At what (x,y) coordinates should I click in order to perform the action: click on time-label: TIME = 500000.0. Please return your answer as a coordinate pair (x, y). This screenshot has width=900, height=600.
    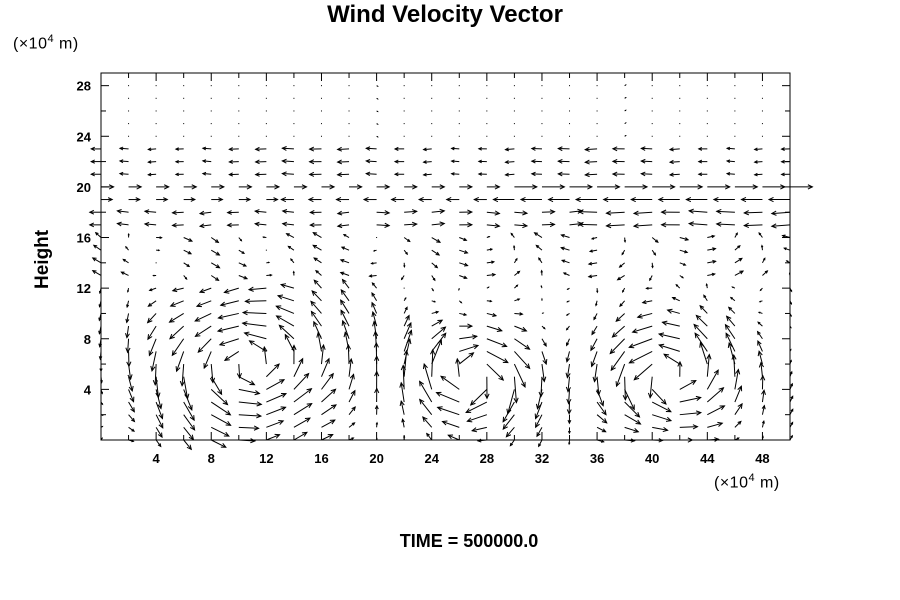
    Looking at the image, I should click on (469, 541).